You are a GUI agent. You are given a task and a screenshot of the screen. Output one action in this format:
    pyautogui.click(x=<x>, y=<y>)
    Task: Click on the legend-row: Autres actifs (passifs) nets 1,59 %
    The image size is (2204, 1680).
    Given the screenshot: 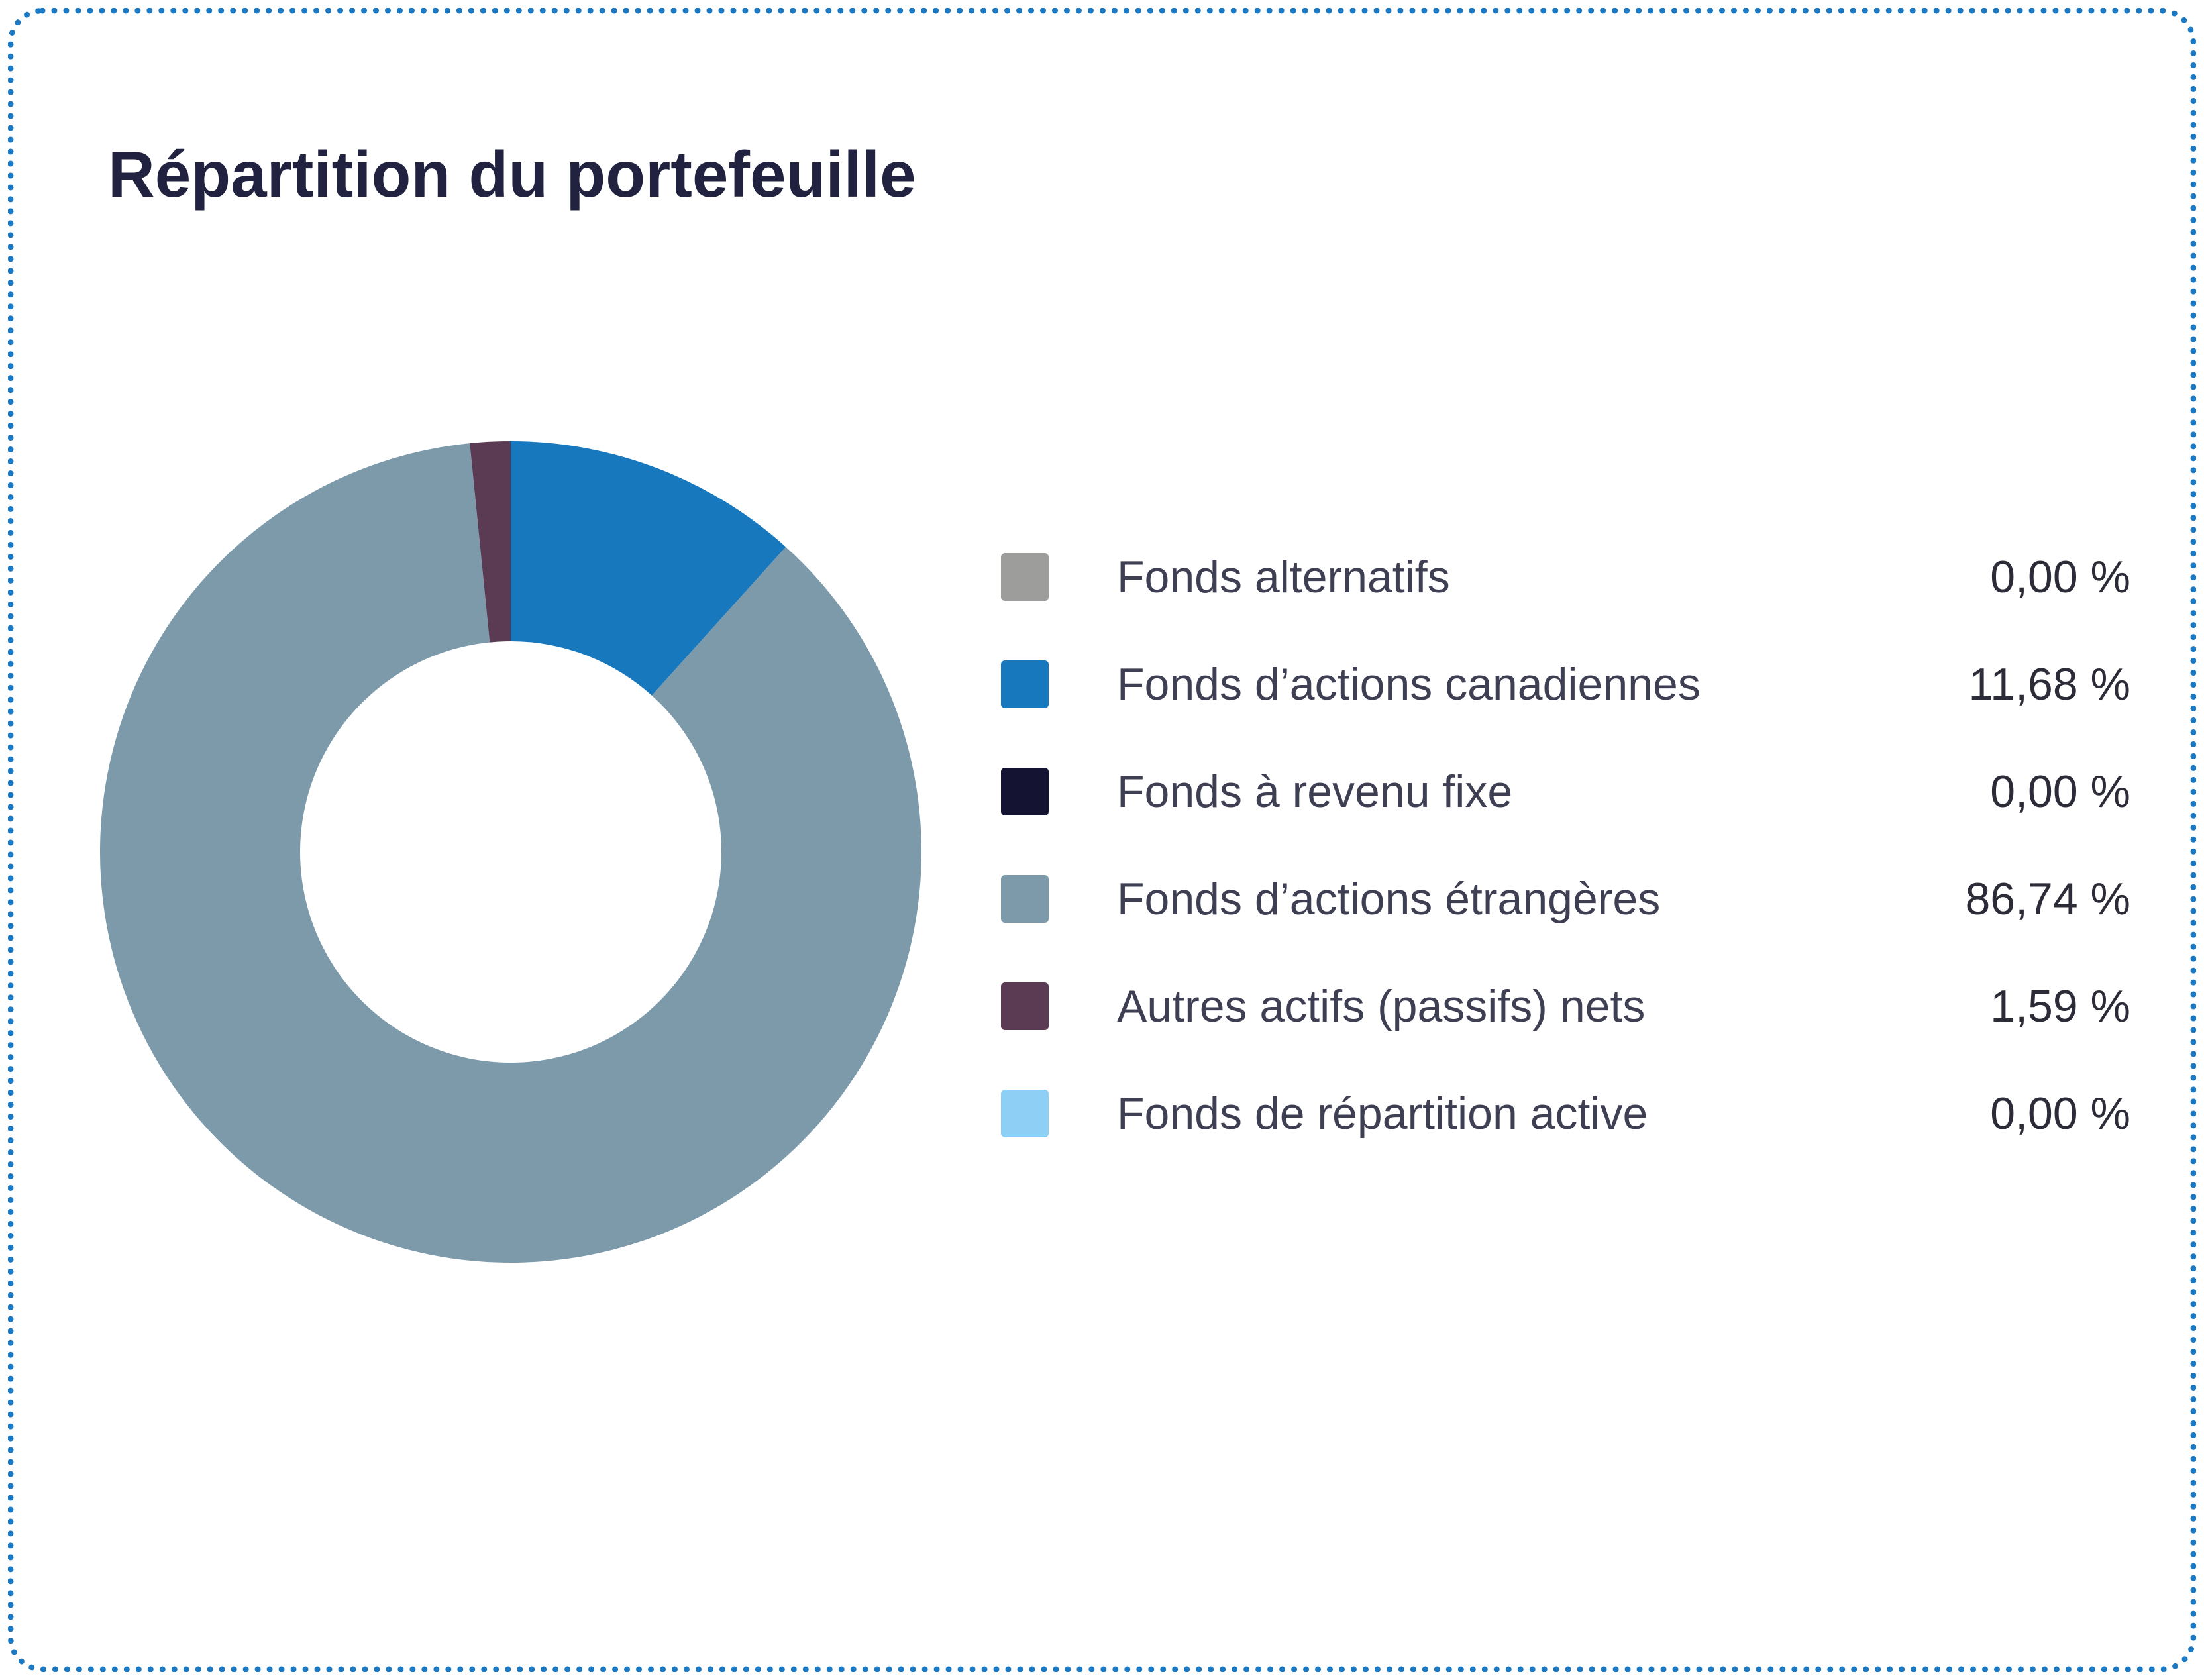 What is the action you would take?
    pyautogui.click(x=1565, y=1006)
    